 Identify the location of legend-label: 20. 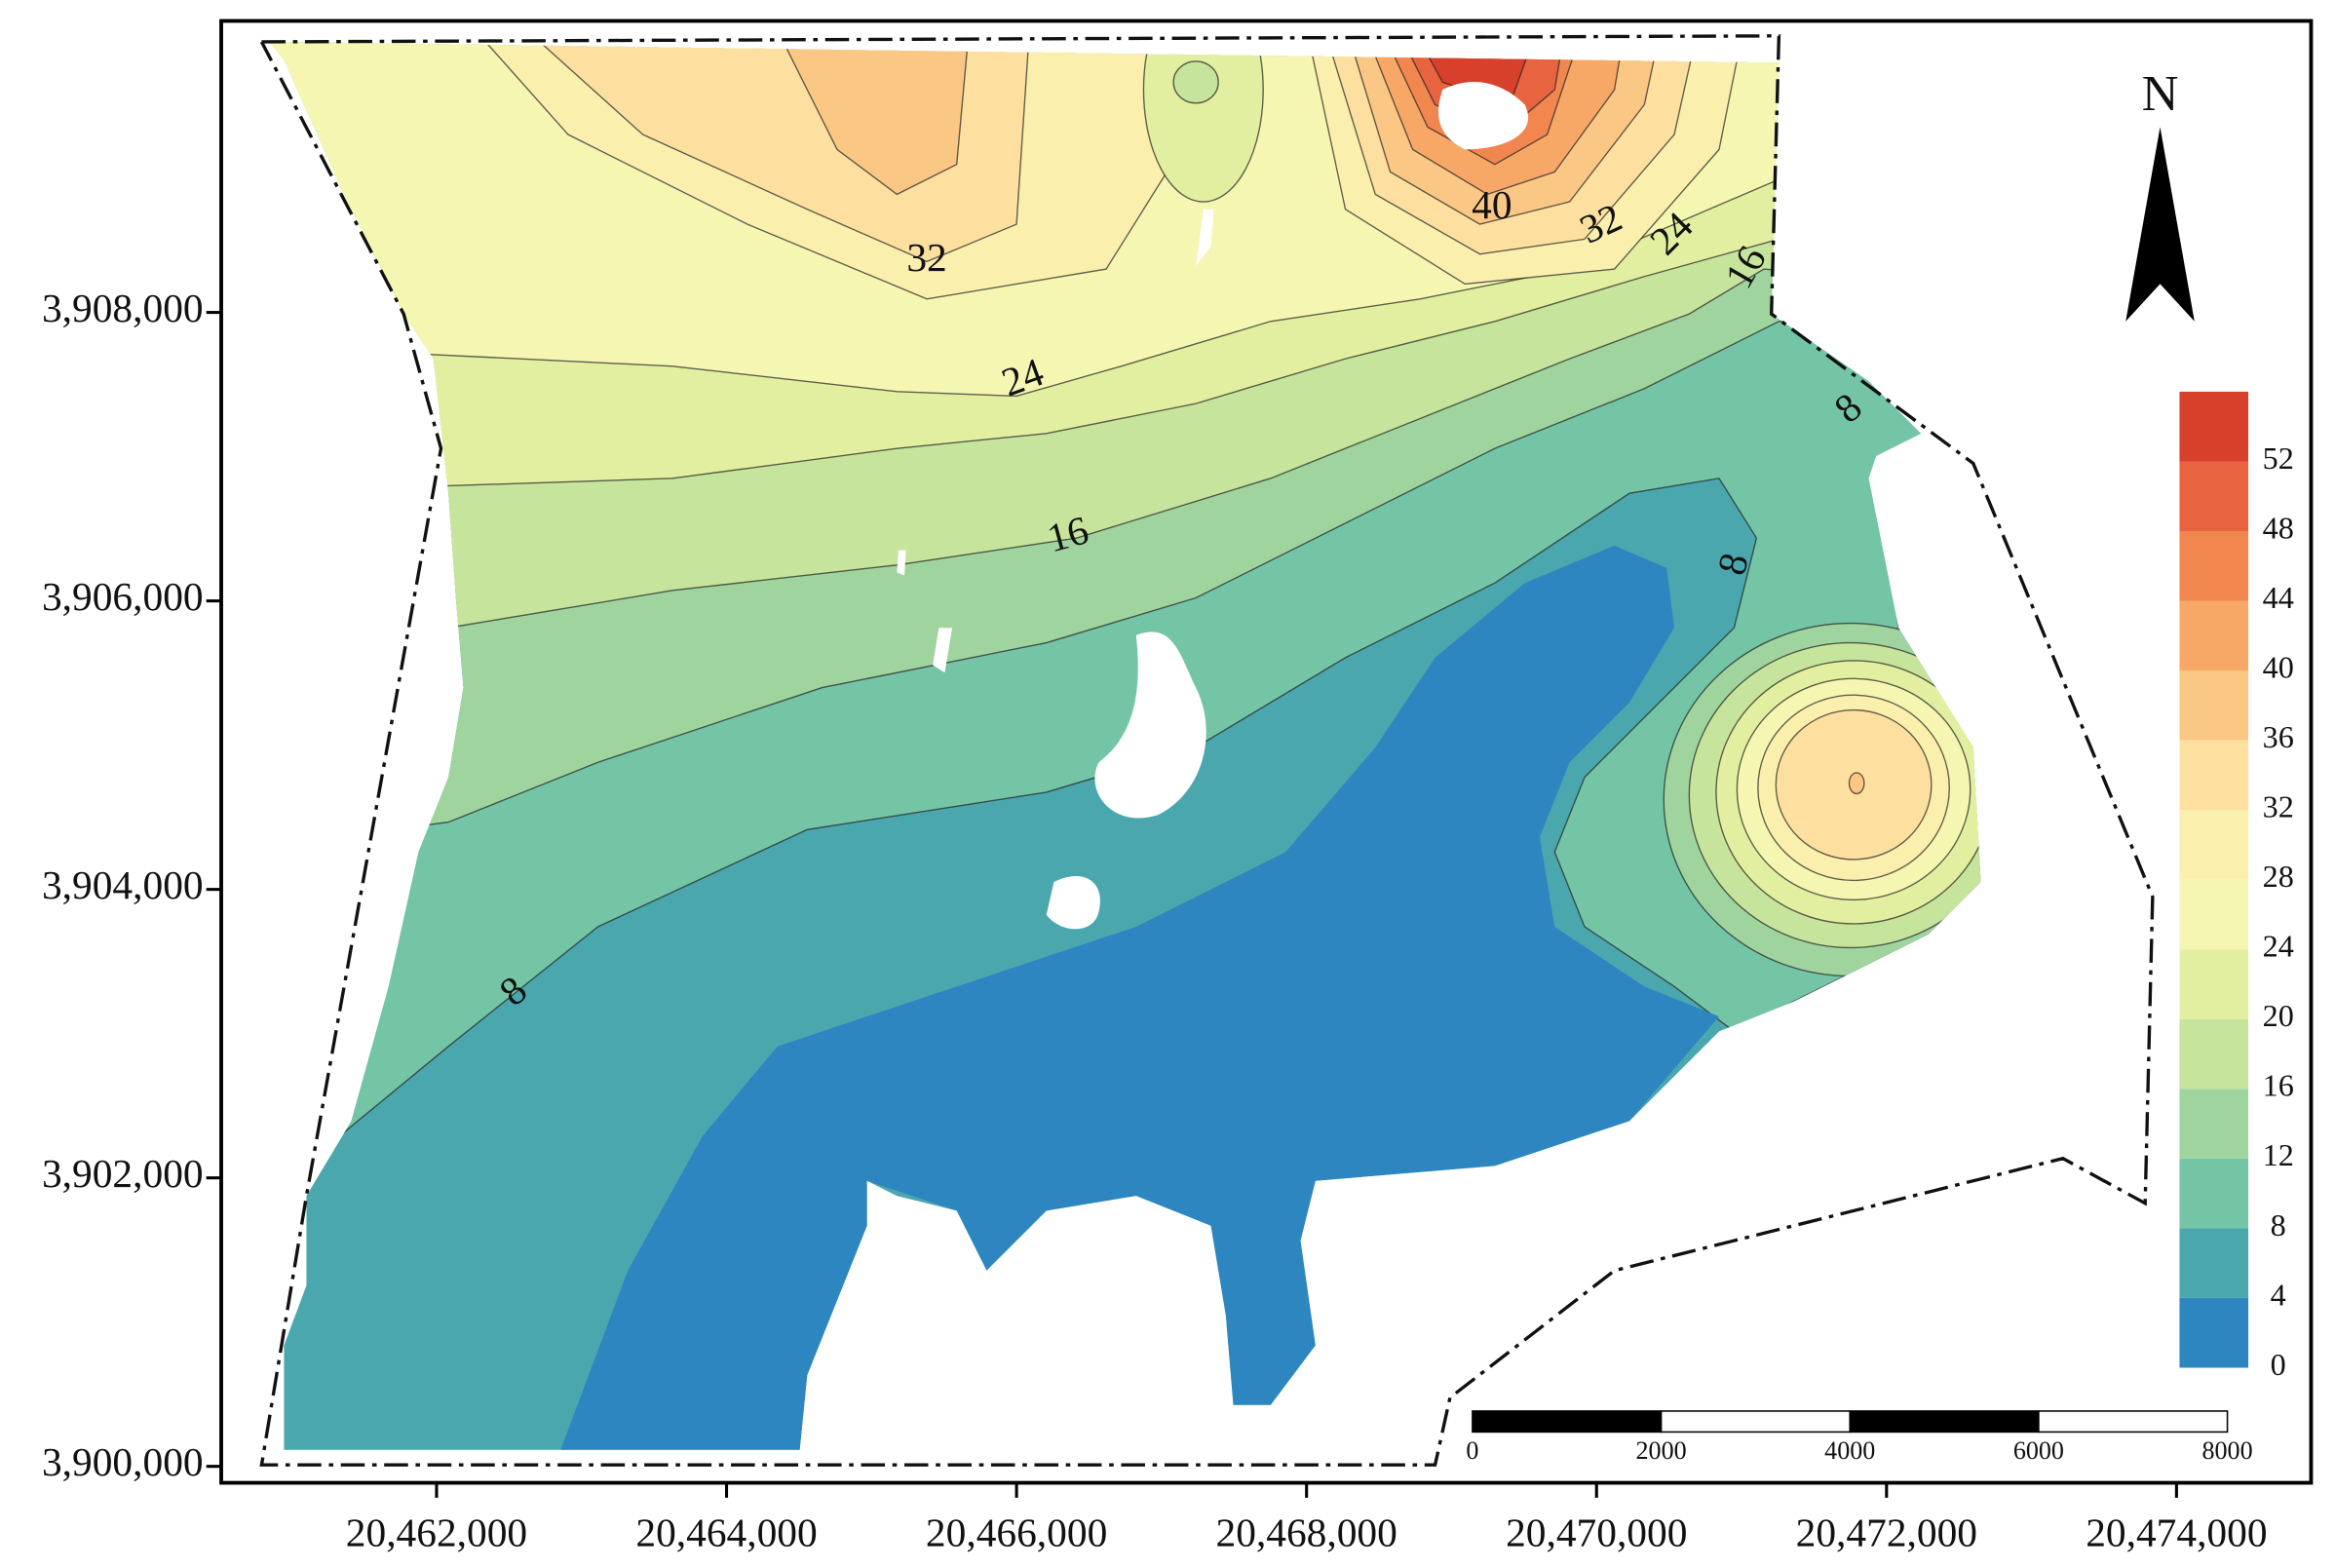
(2278, 1015).